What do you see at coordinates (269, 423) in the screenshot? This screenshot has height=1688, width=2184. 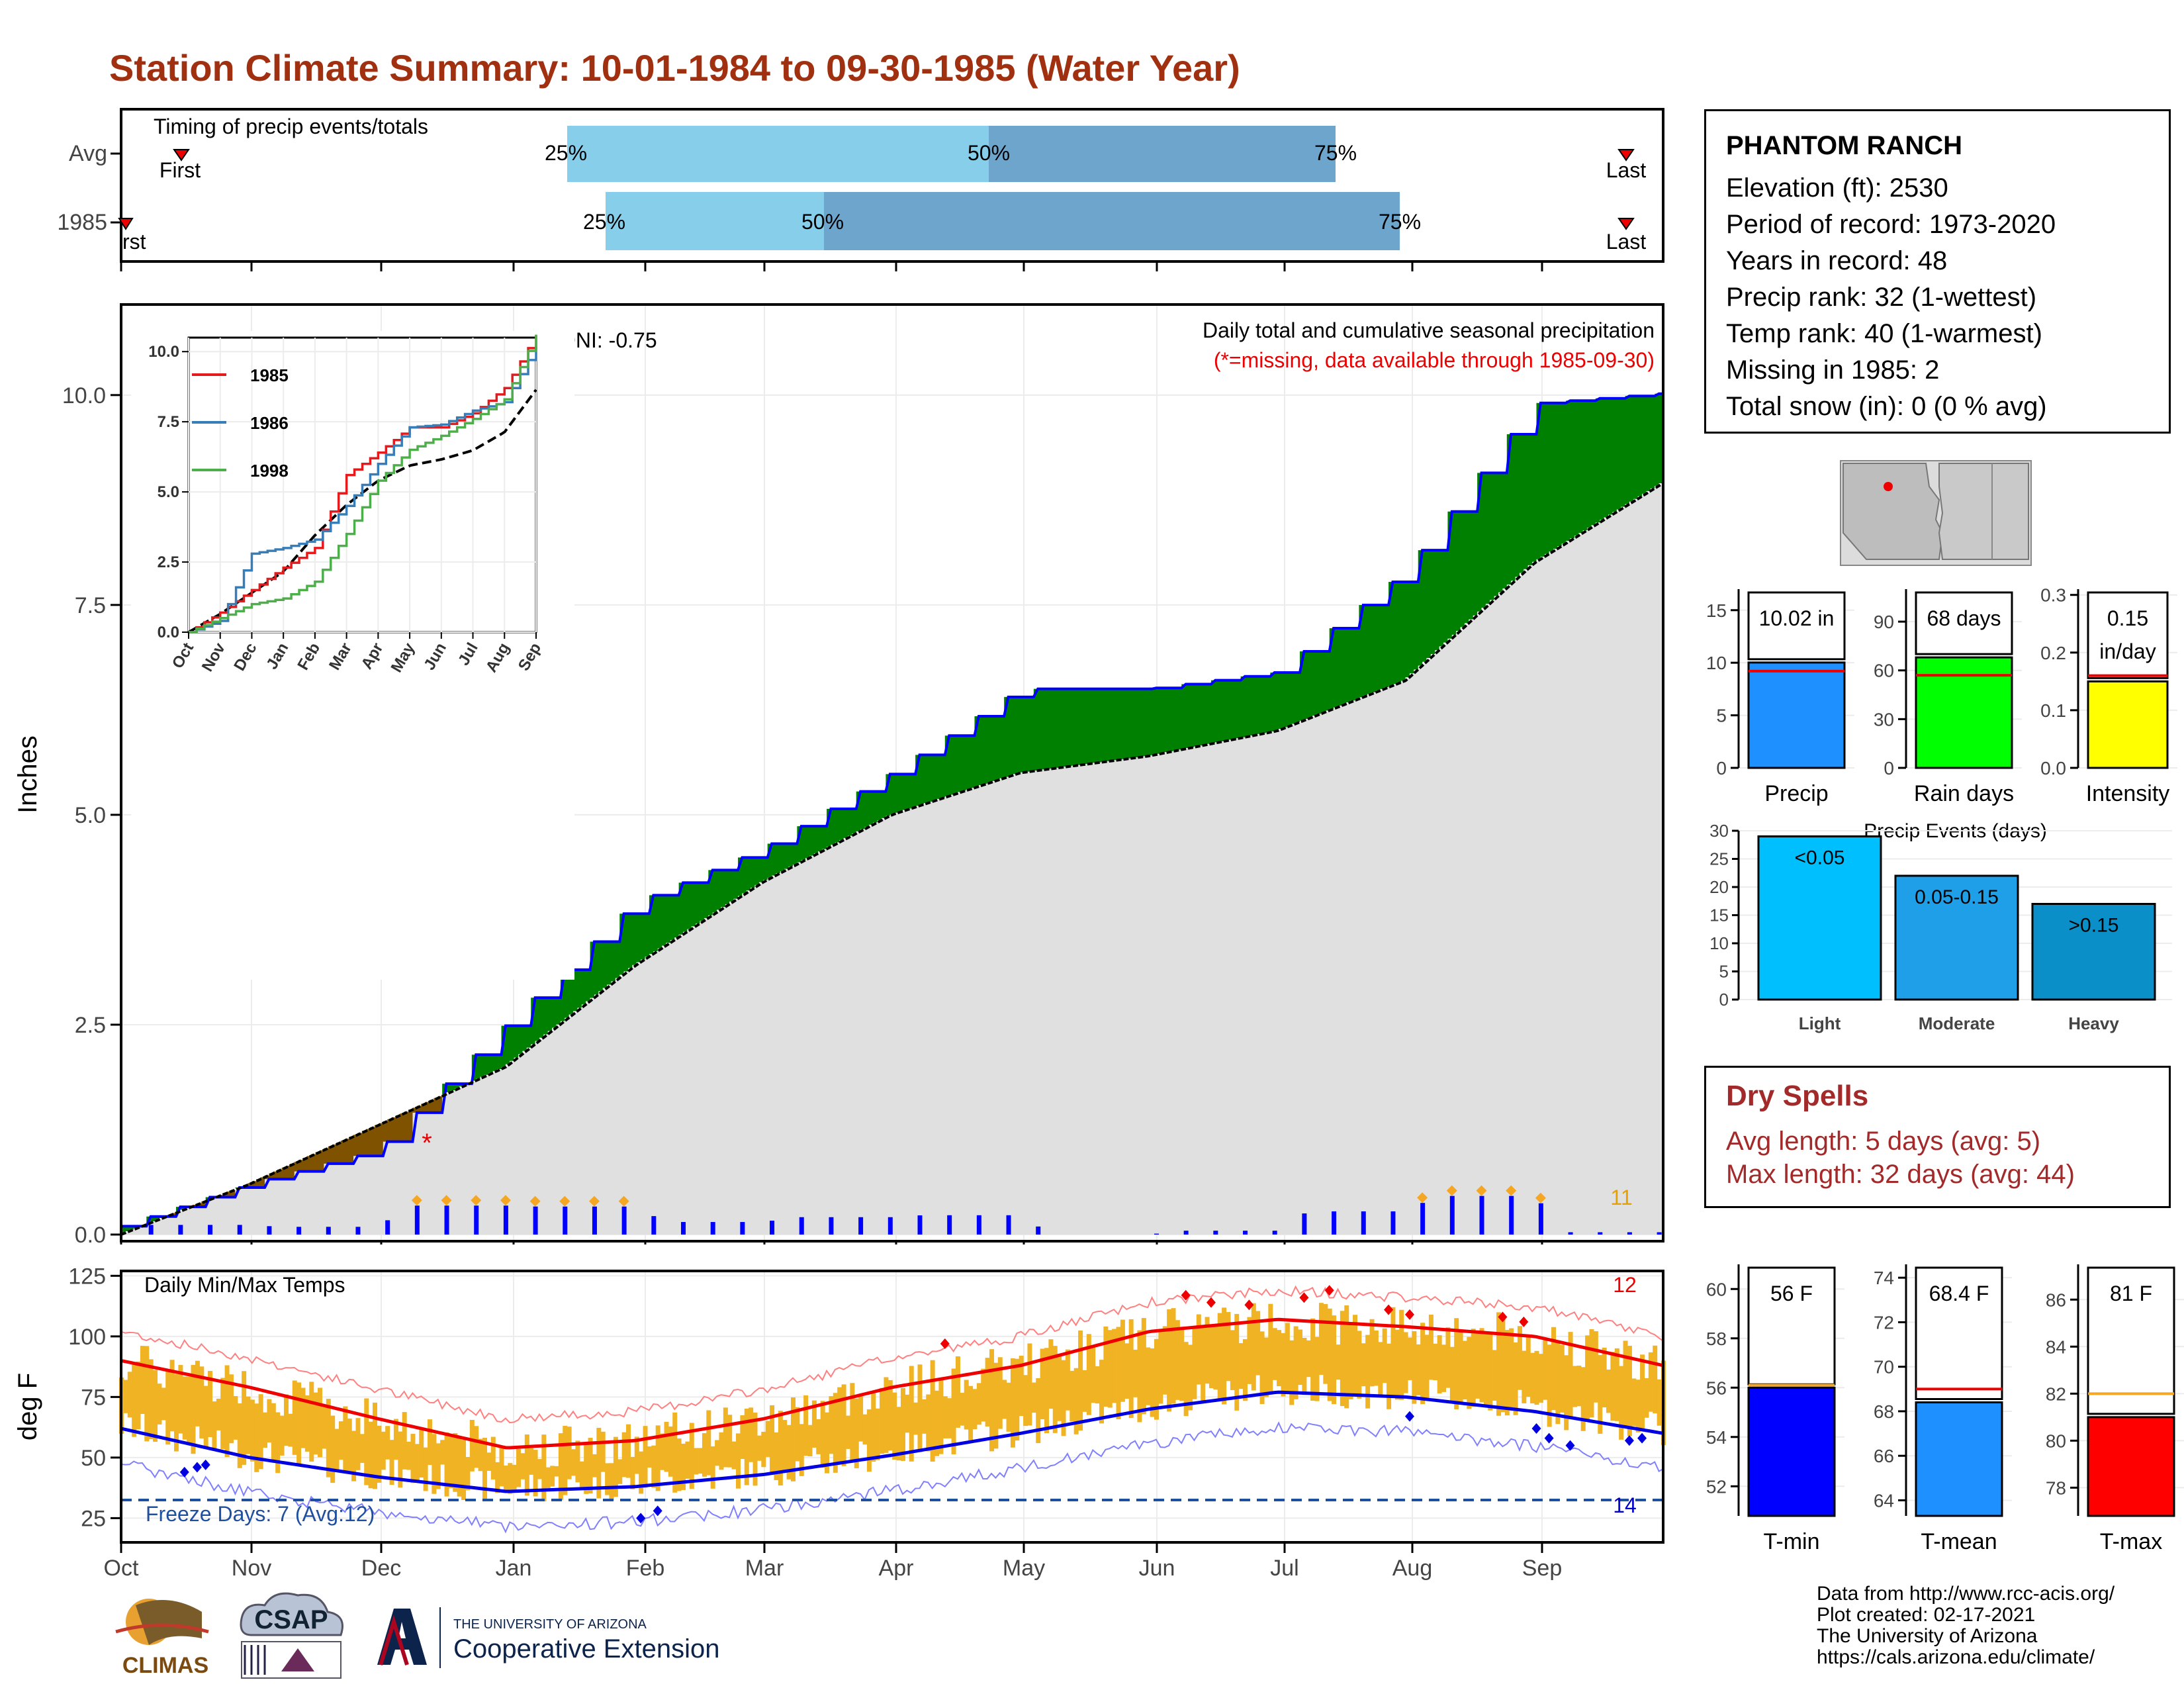 I see `inset-legend-1986: 1986` at bounding box center [269, 423].